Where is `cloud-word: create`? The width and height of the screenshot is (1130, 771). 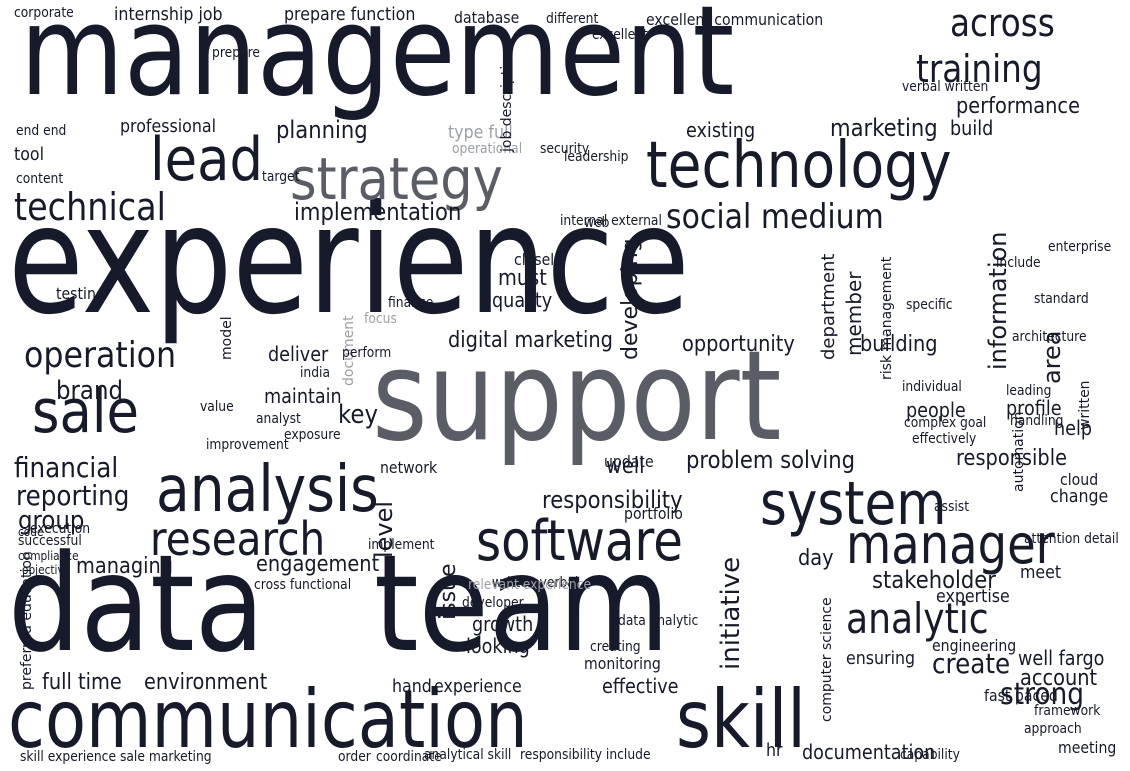 cloud-word: create is located at coordinates (971, 663).